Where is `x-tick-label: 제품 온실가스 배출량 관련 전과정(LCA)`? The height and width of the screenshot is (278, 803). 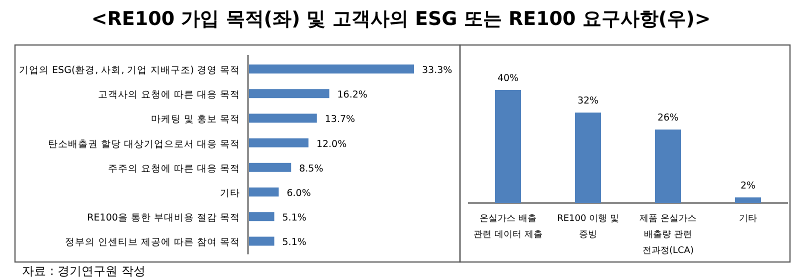 x-tick-label: 제품 온실가스 배출량 관련 전과정(LCA) is located at coordinates (668, 235).